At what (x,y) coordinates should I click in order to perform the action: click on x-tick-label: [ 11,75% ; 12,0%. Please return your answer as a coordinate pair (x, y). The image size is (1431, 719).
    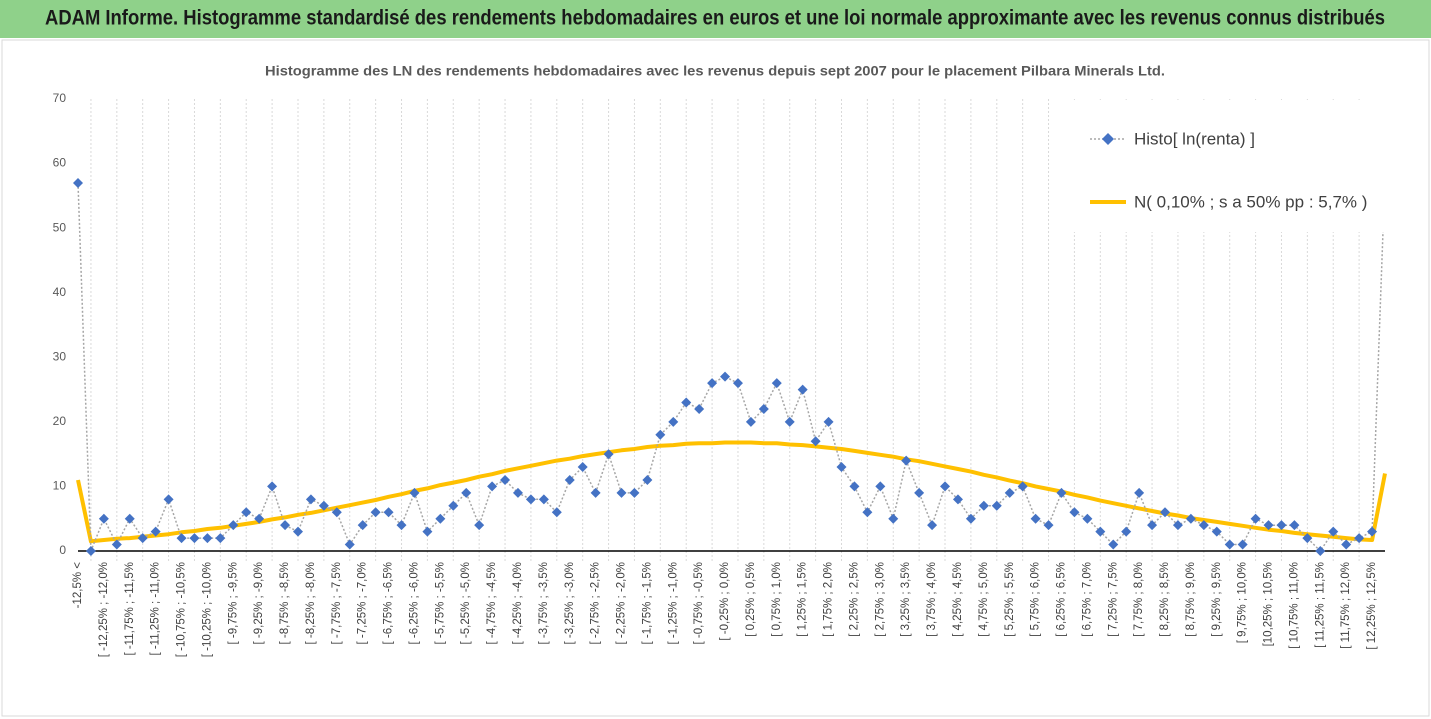
    Looking at the image, I should click on (1346, 605).